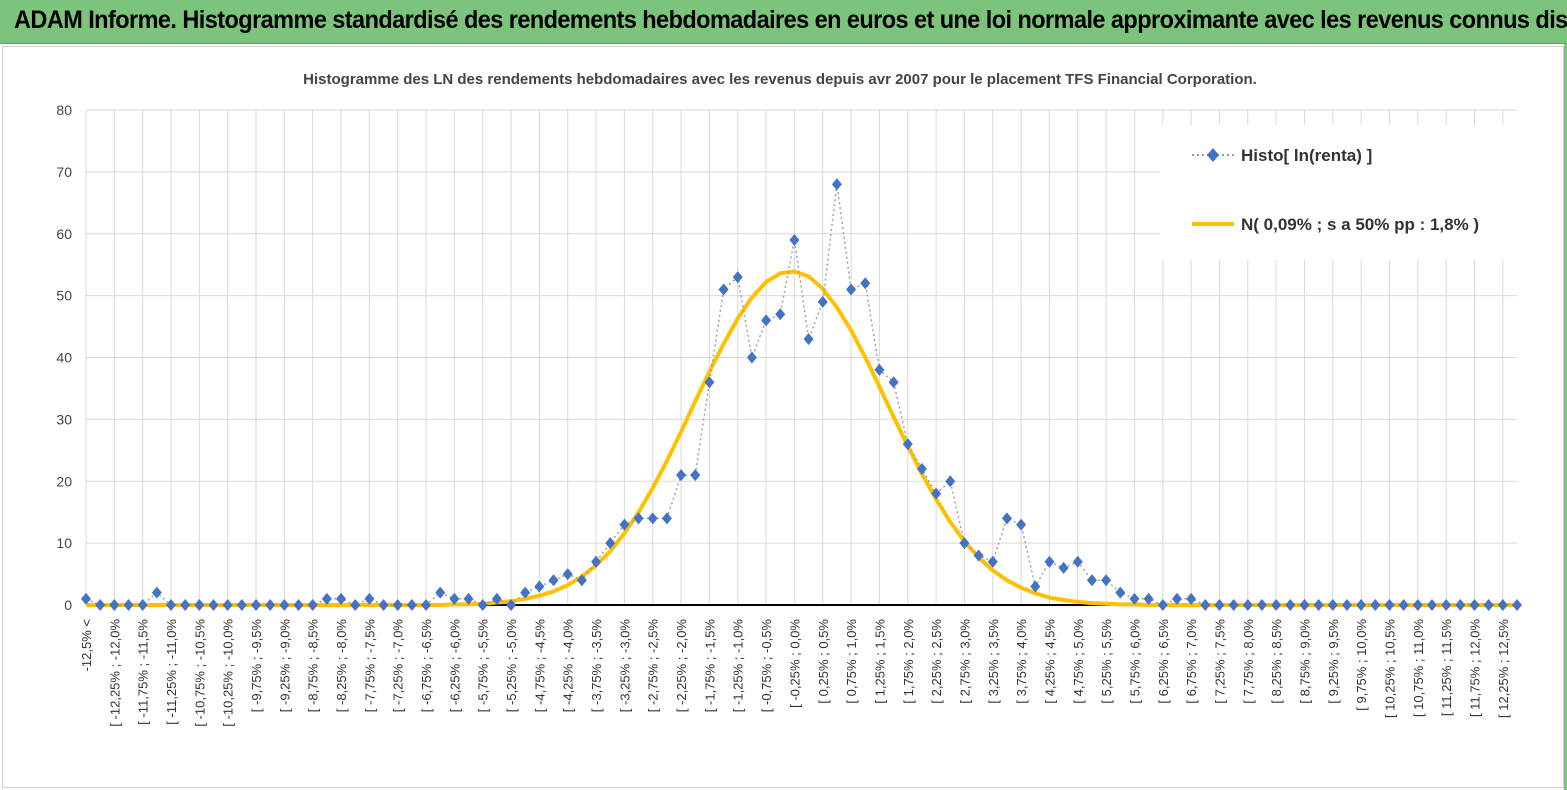  What do you see at coordinates (936, 661) in the screenshot?
I see `x-tick-label: [ 2,25% ; 2,5%` at bounding box center [936, 661].